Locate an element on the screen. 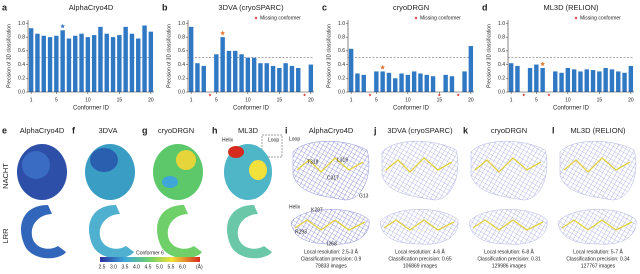 The height and width of the screenshot is (274, 640). panel-letter: i is located at coordinates (286, 130).